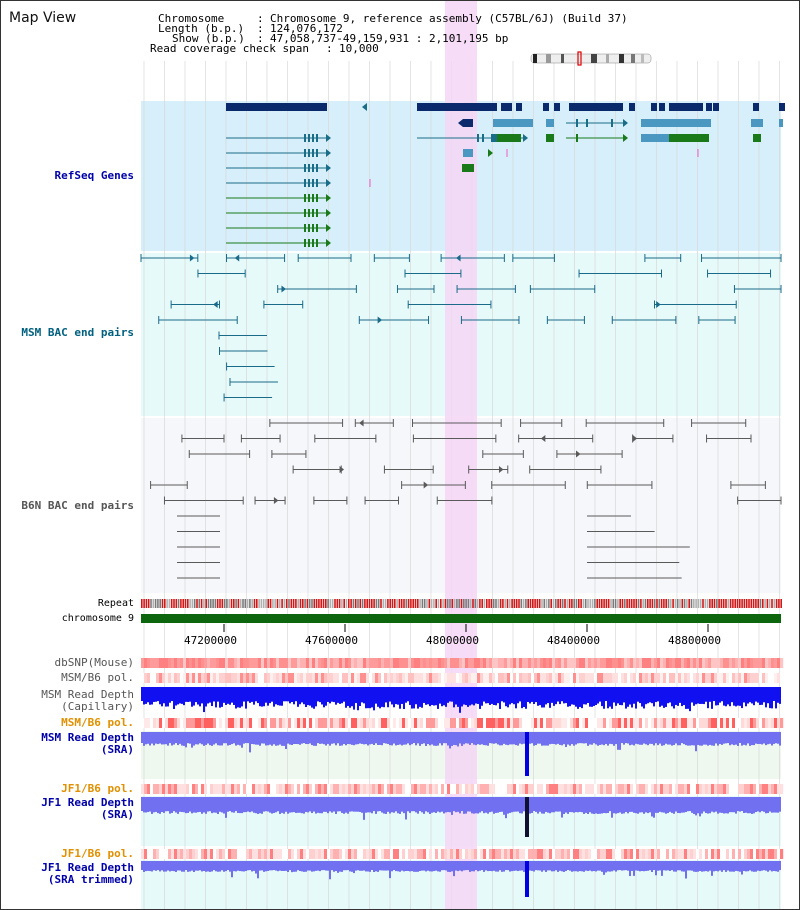 This screenshot has width=800, height=910. I want to click on track-label-jf1-depth-sra: JF1 Read Depth, so click(87, 802).